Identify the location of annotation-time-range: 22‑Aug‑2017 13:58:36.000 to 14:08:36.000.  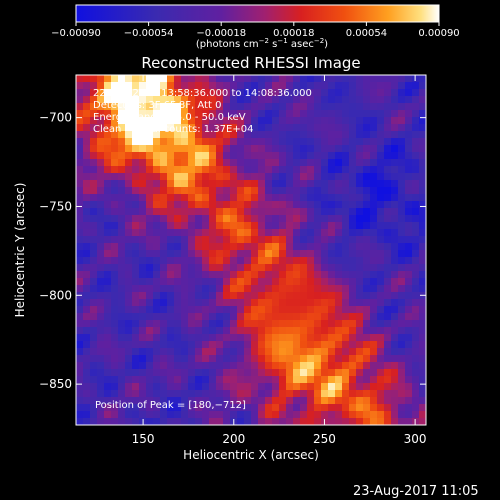
(202, 93).